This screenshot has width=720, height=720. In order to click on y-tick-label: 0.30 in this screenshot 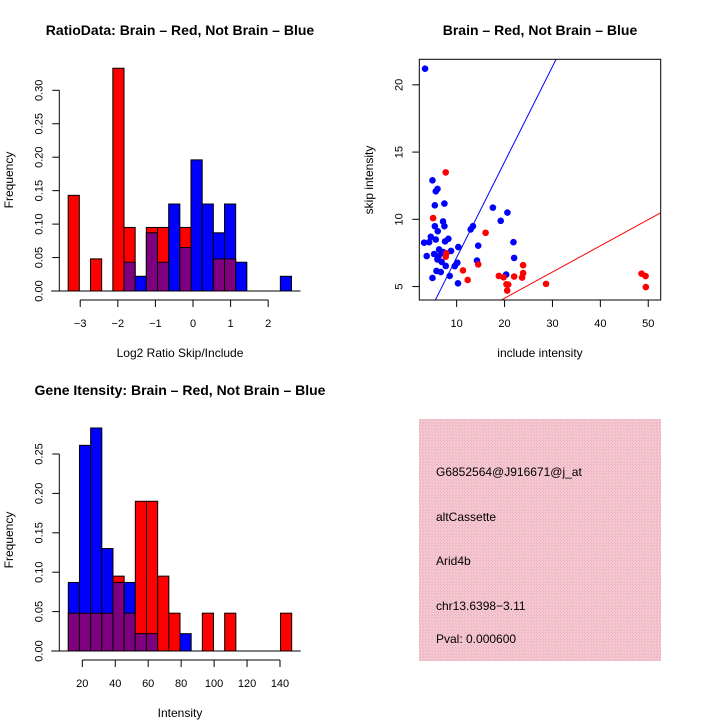, I will do `click(39, 90)`.